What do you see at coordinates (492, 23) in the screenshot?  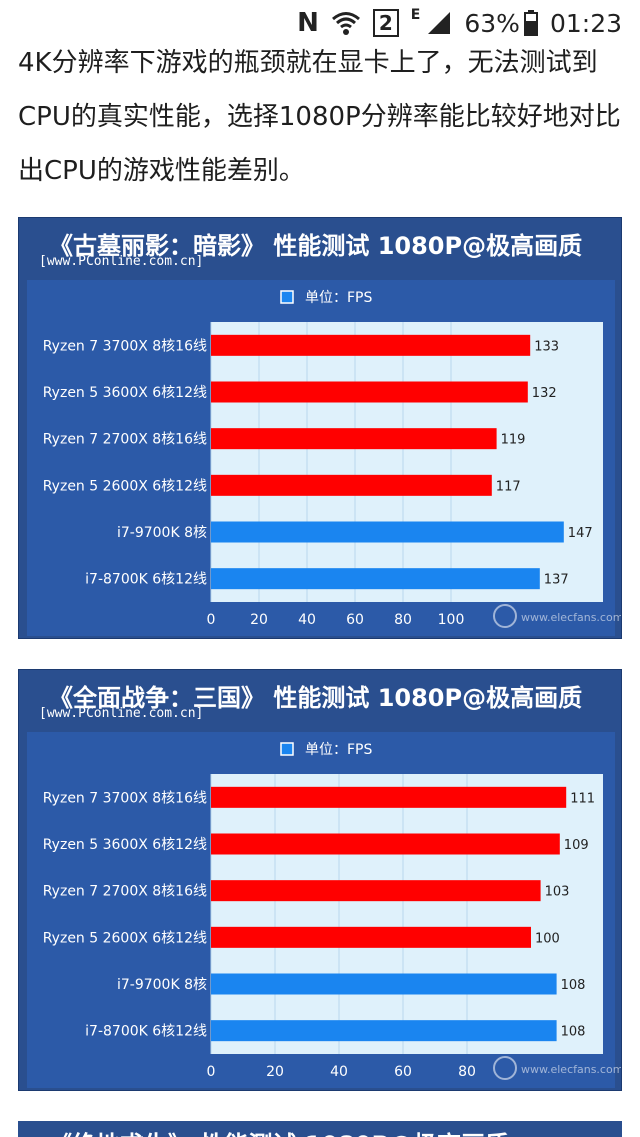 I see `battery-percent: 63%` at bounding box center [492, 23].